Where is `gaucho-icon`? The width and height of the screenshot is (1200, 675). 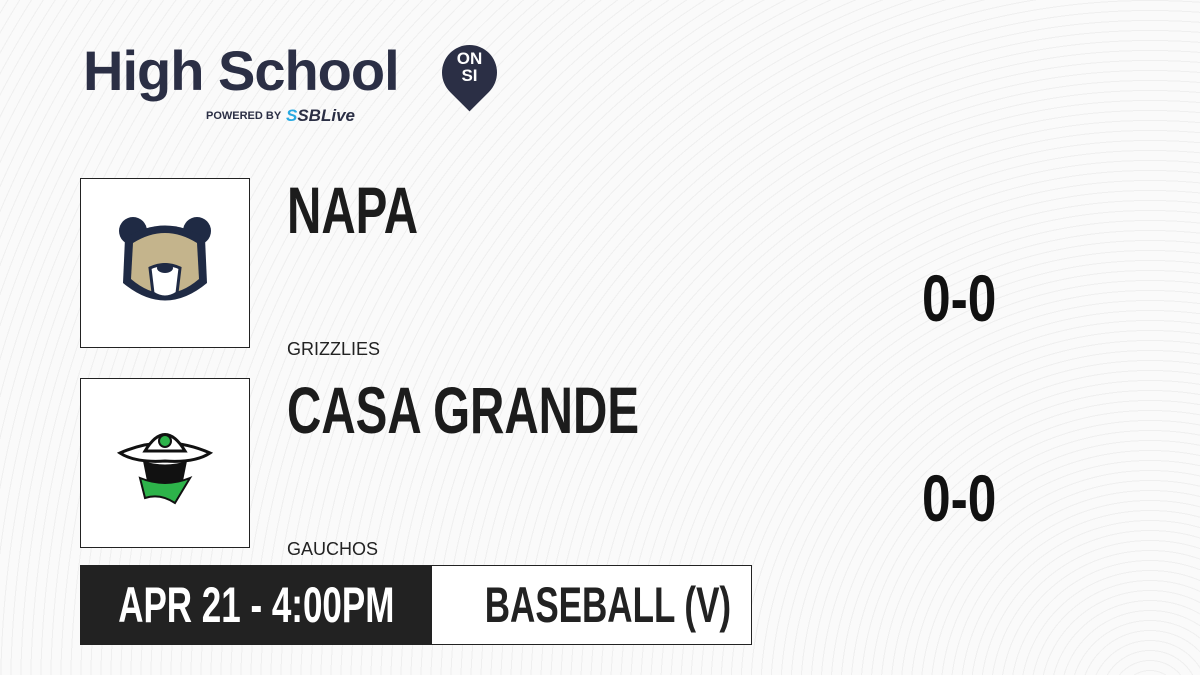
gaucho-icon is located at coordinates (165, 469).